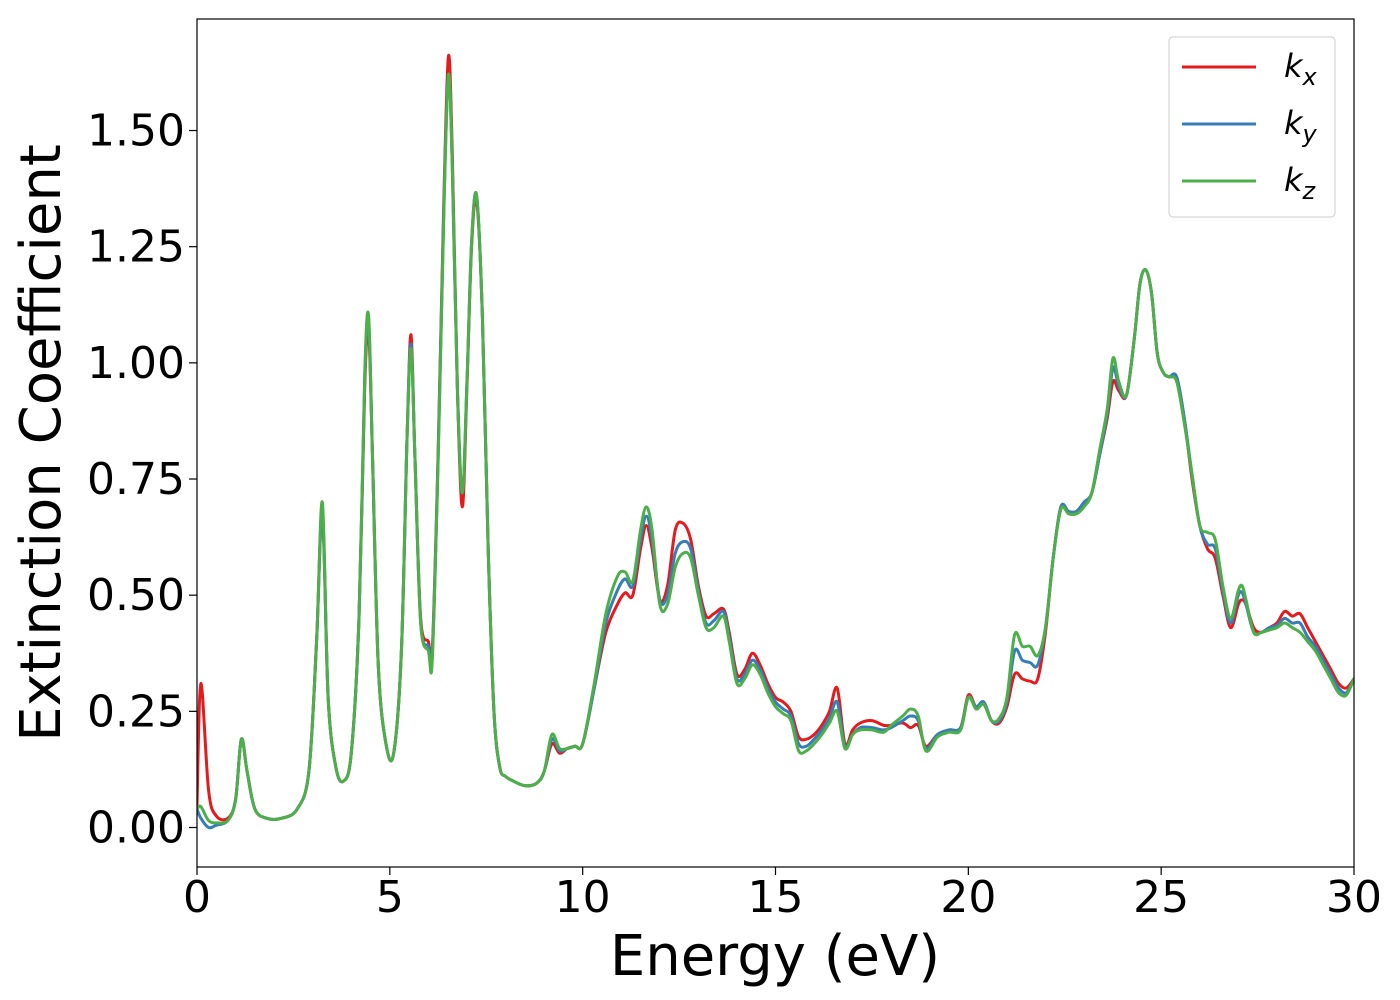  I want to click on legend-label-kz: kz, so click(1300, 183).